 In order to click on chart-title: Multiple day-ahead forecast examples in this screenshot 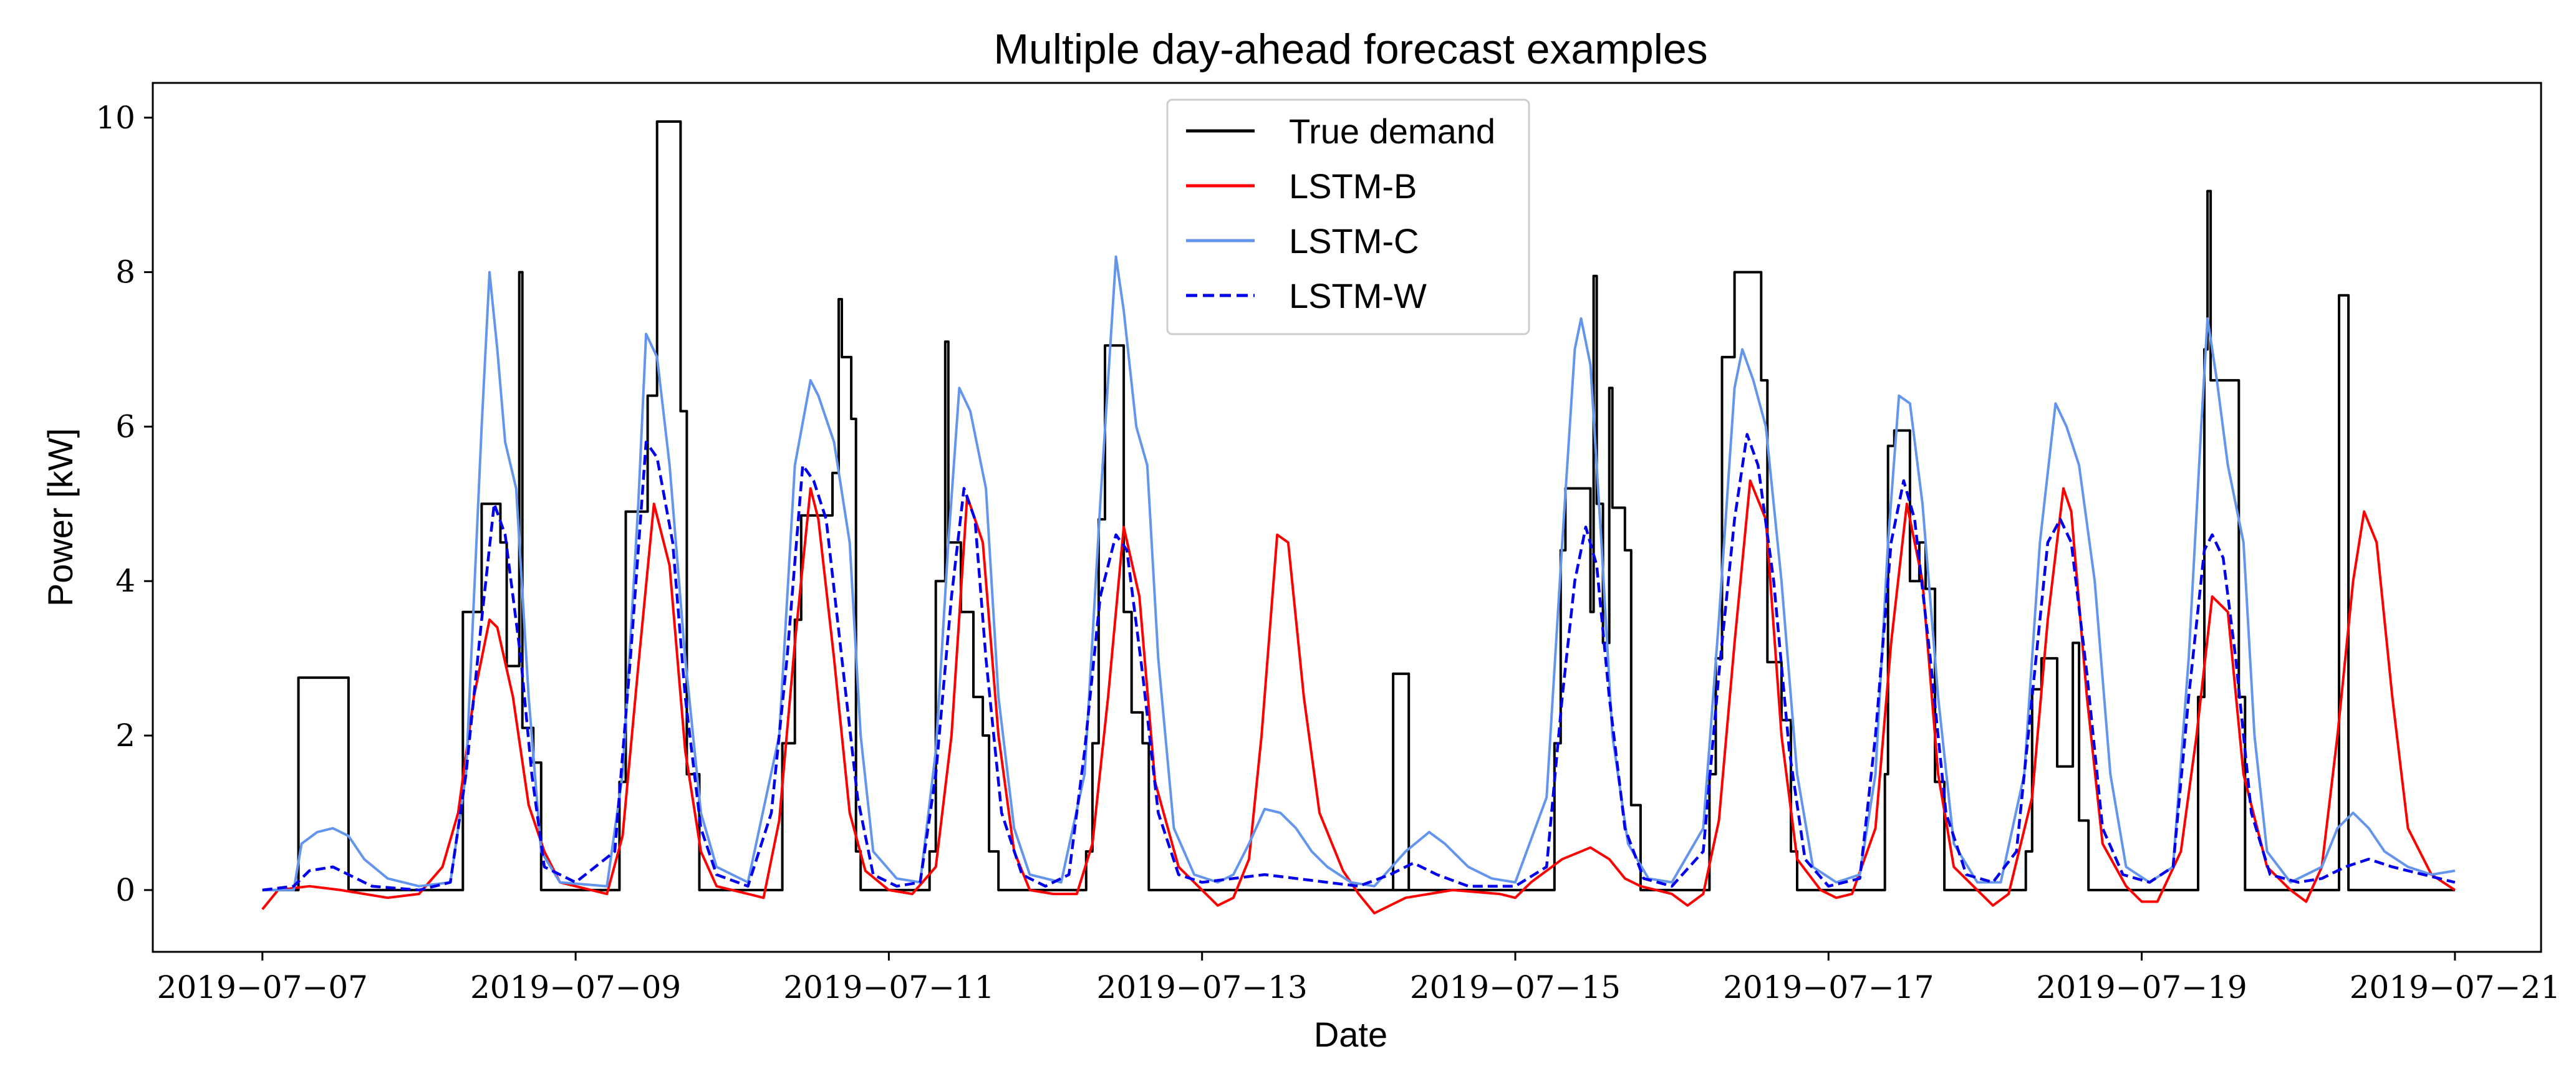, I will do `click(1350, 49)`.